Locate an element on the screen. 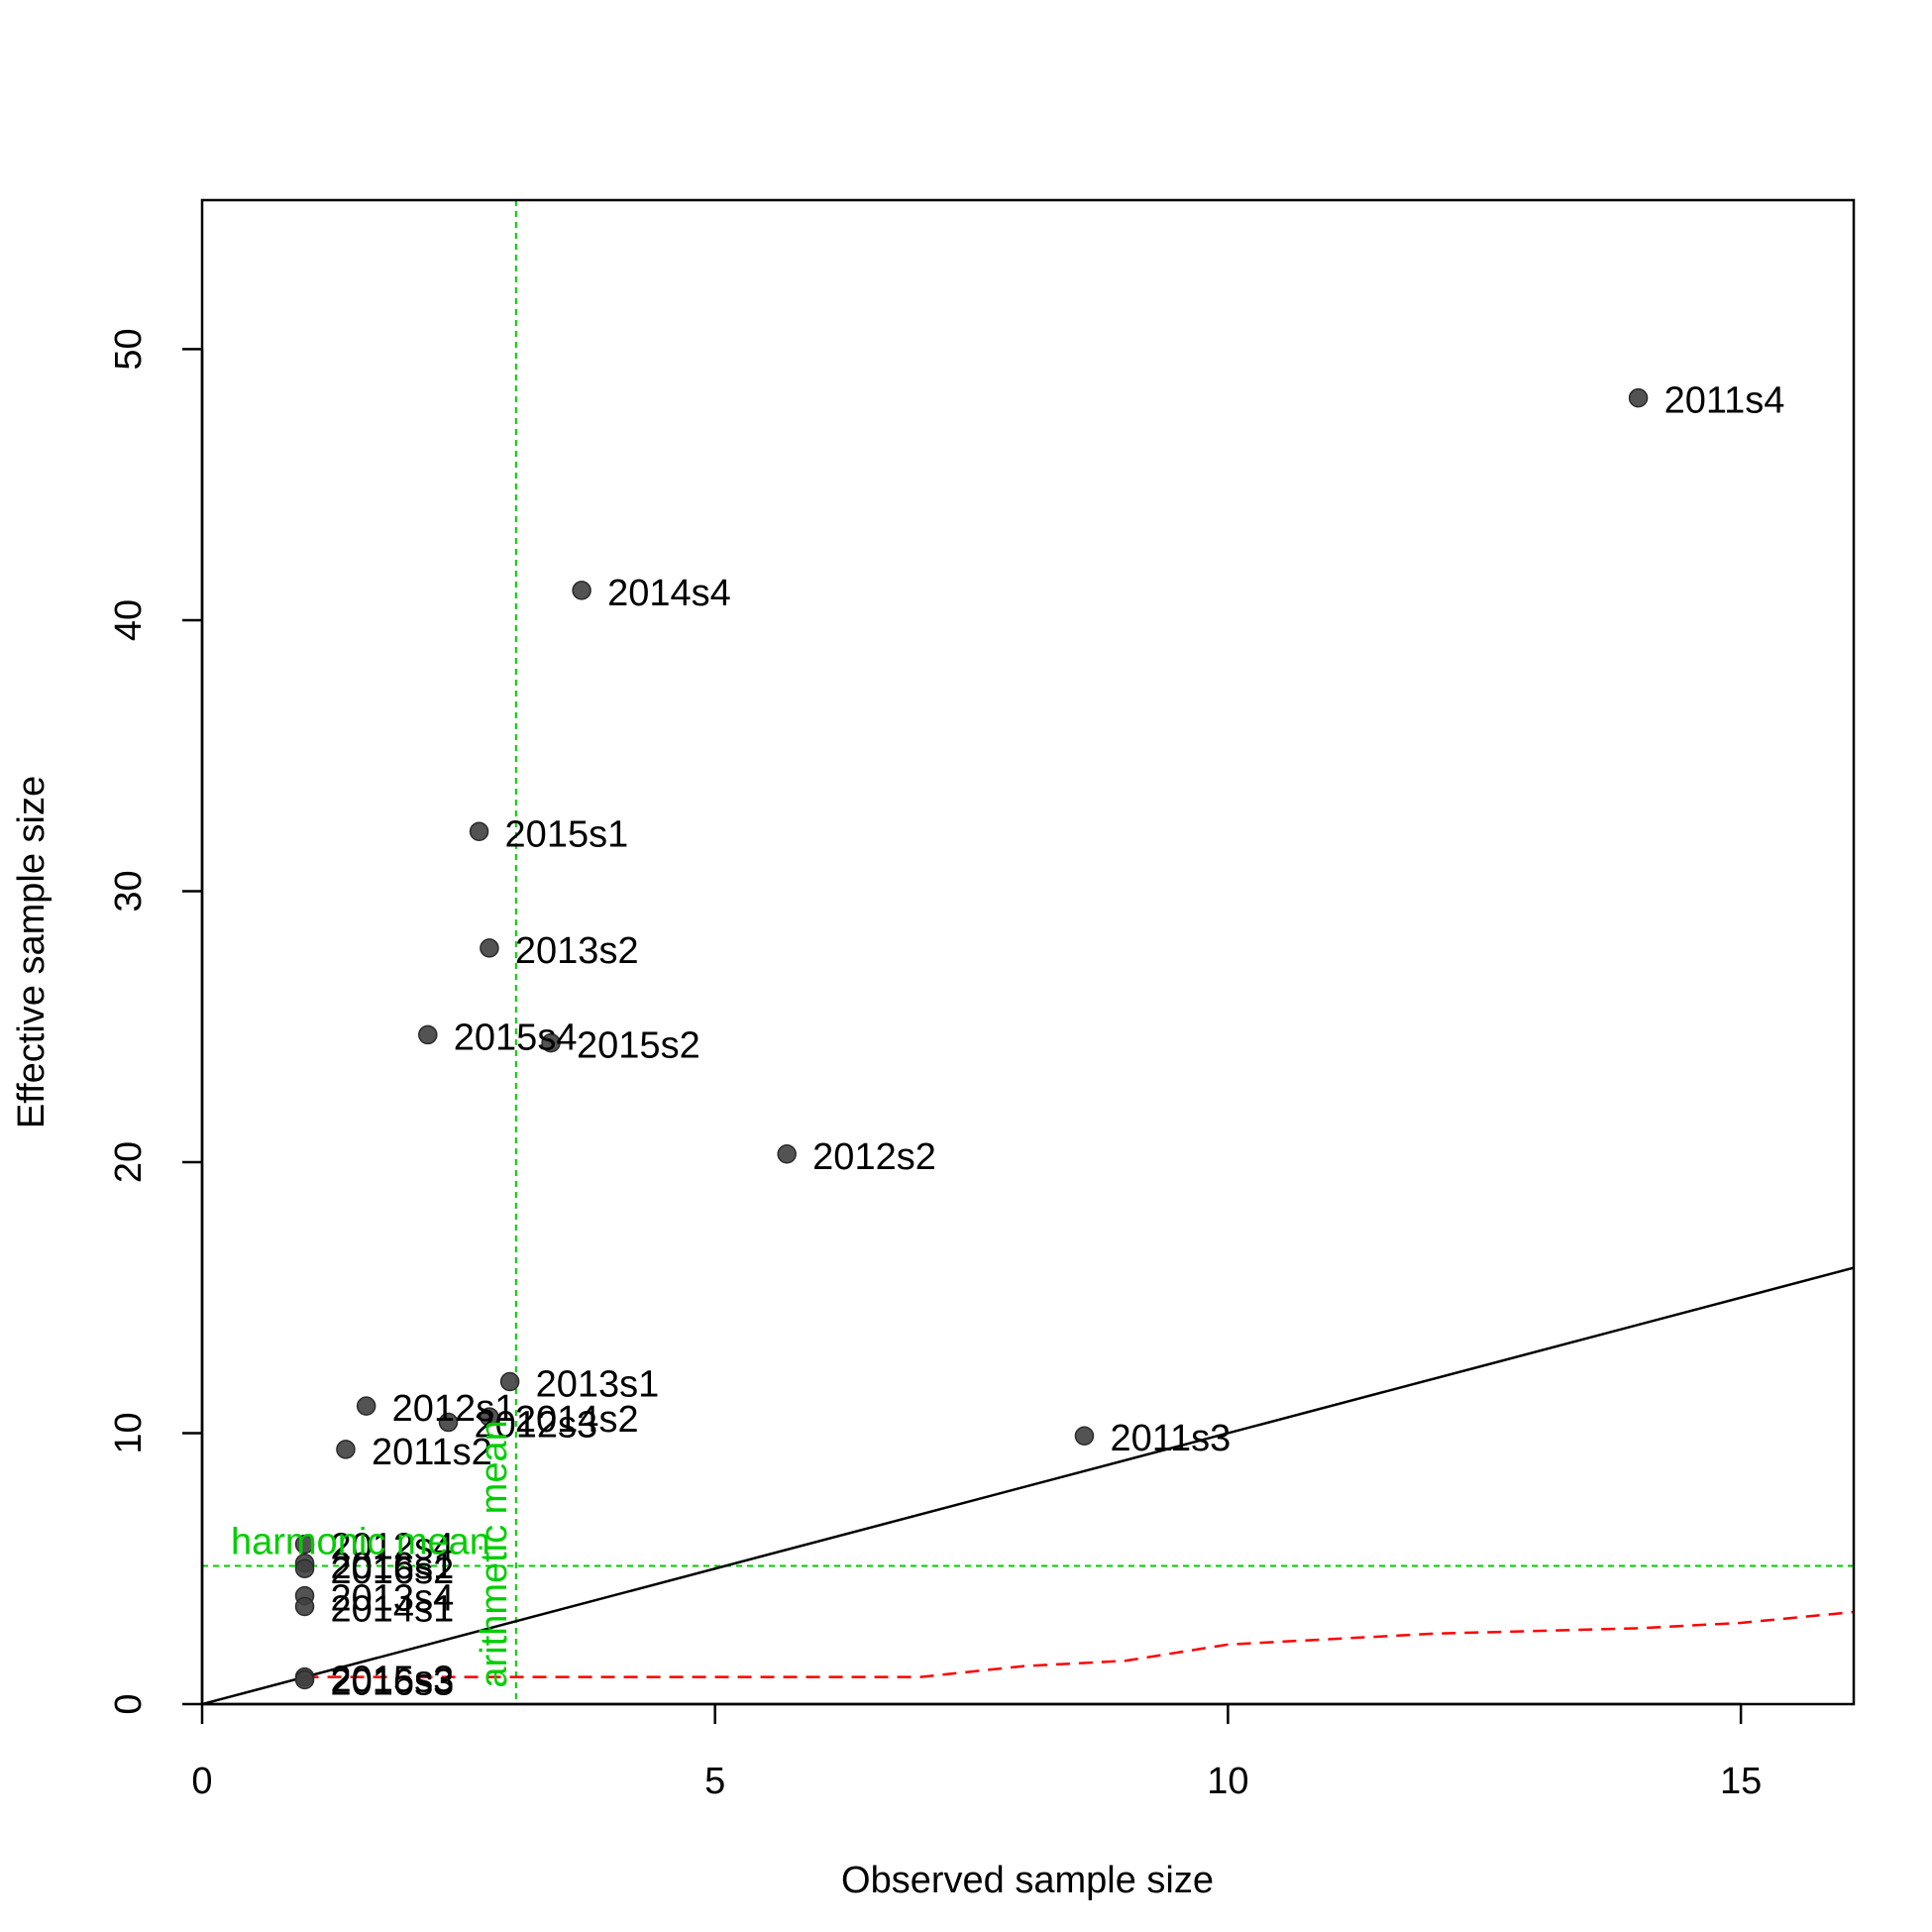 This screenshot has width=1932, height=1932. arithmetic-mean-label: arithmetic mean is located at coordinates (494, 1553).